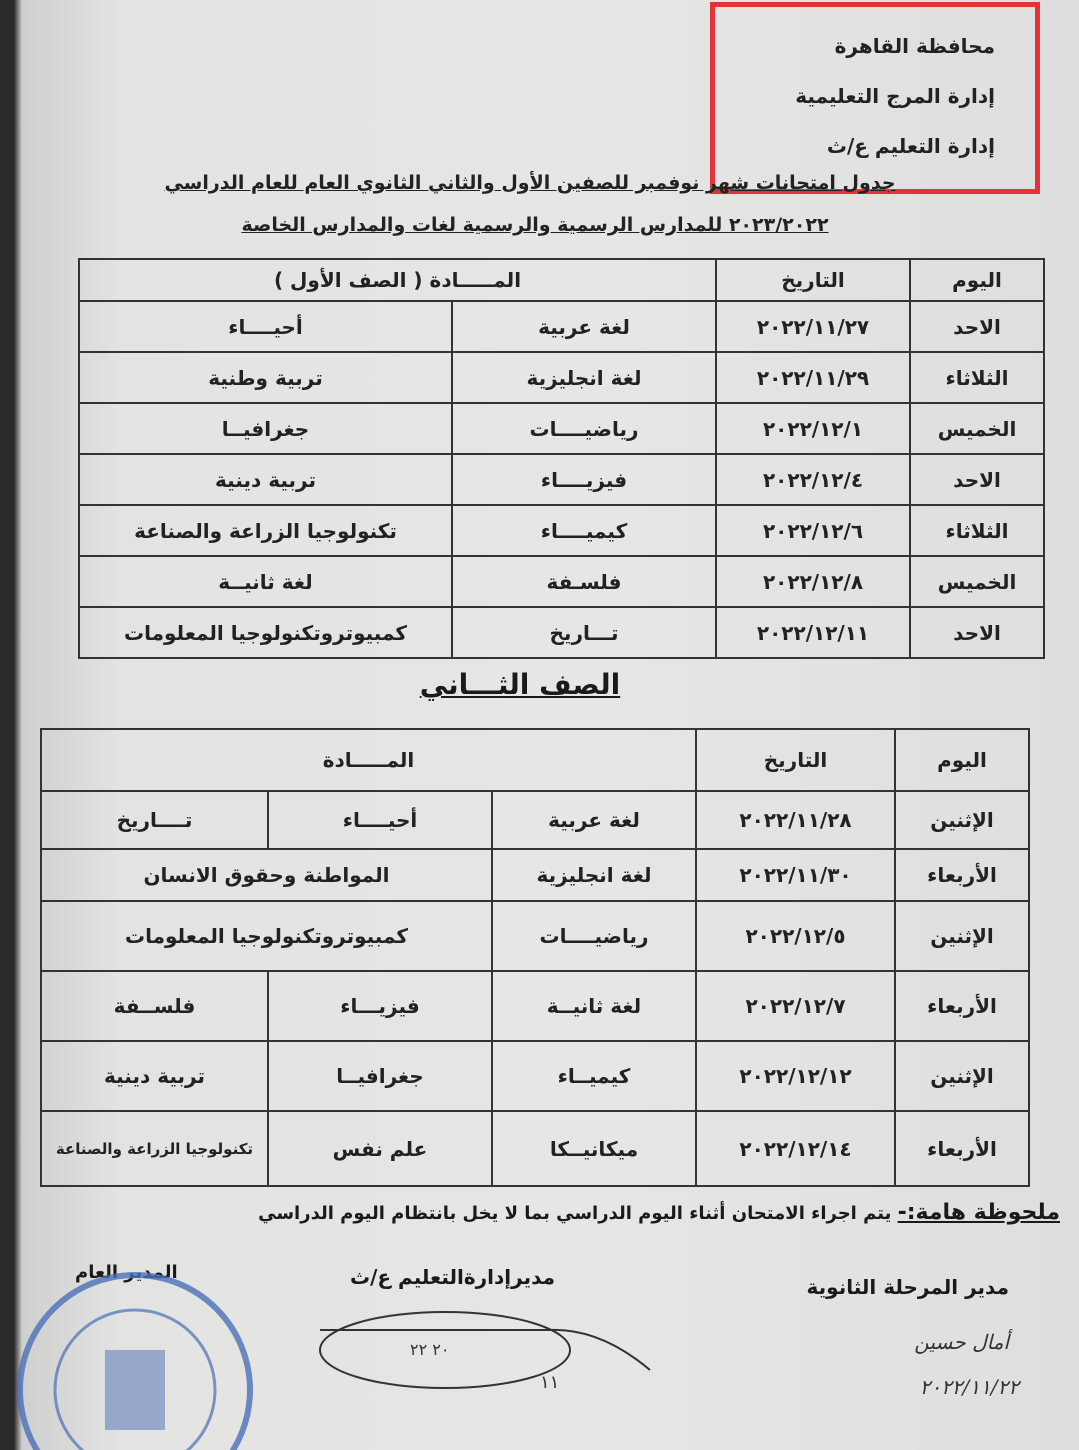 The width and height of the screenshot is (1079, 1450). I want to click on table-row: الخميس ٢٠٢٢/١٢/٨ فلسـفة لغة ثانيــة, so click(561, 581).